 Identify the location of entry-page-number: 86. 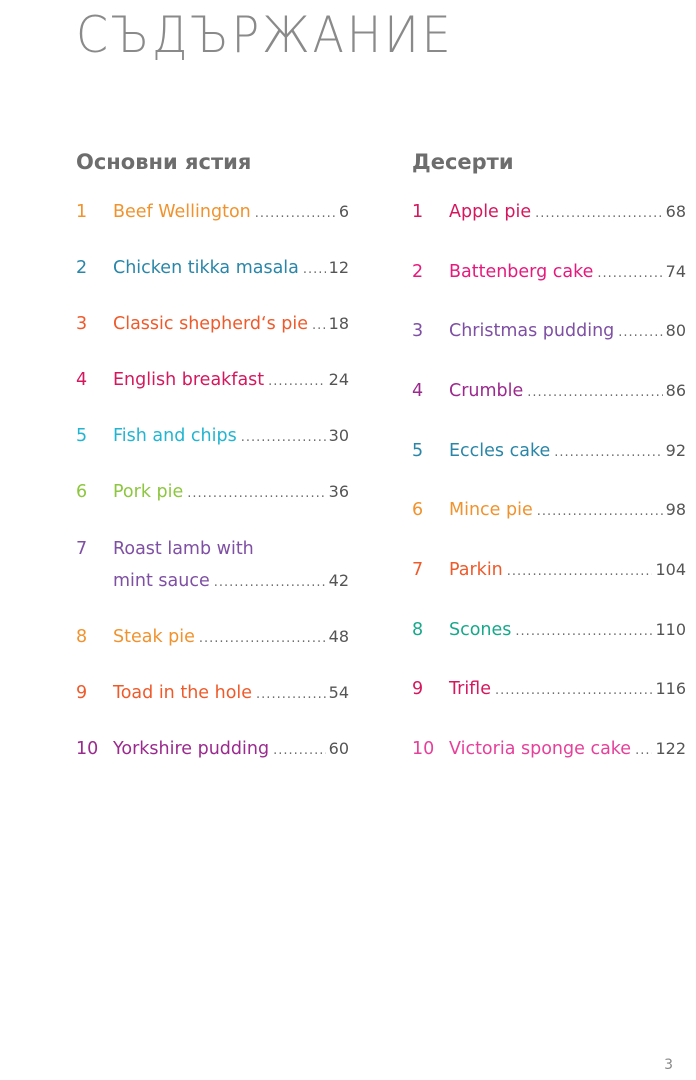
(675, 390).